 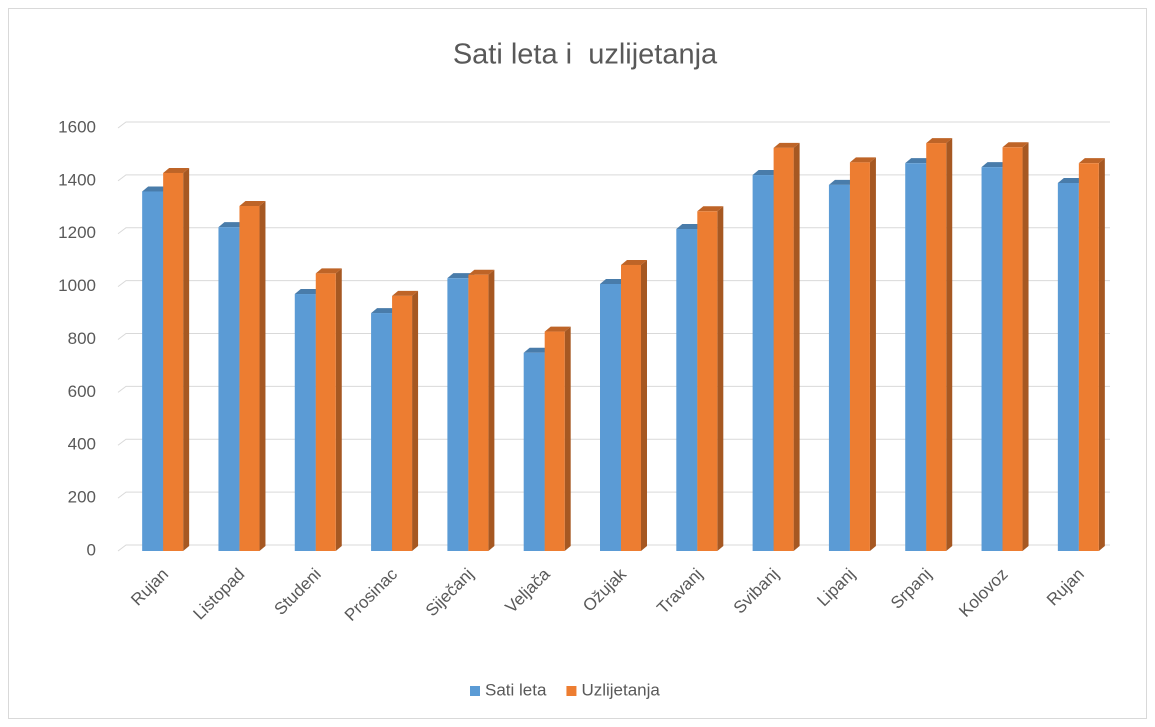 What do you see at coordinates (77, 179) in the screenshot?
I see `y-tick-label: 1400` at bounding box center [77, 179].